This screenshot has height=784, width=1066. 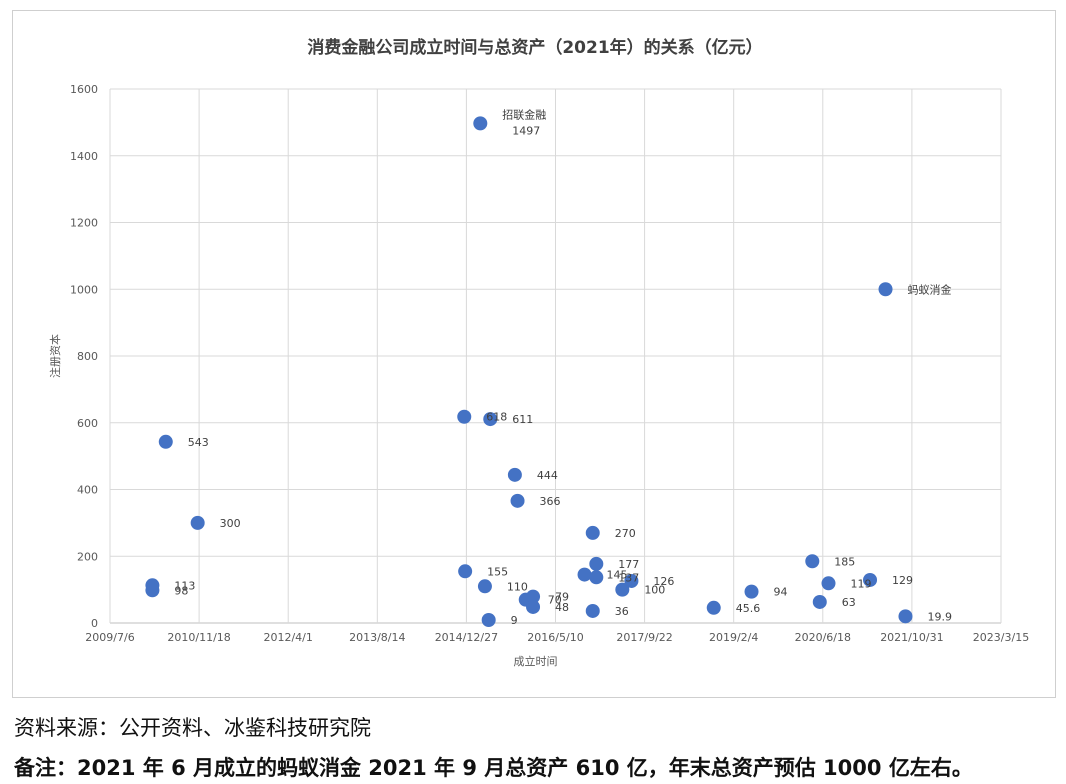 I want to click on data-label: 145, so click(x=617, y=575).